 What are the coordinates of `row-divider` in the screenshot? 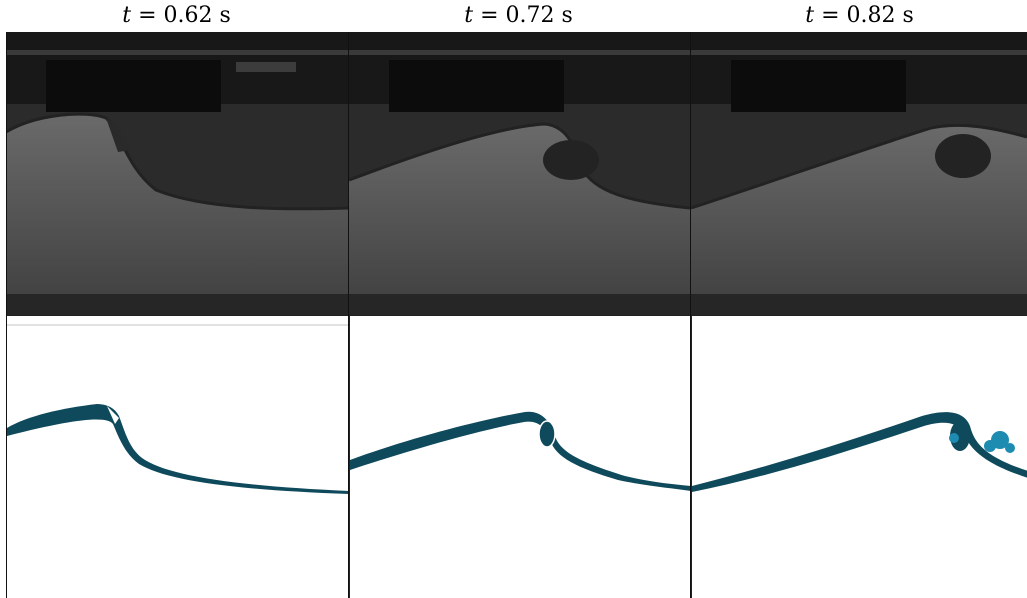 It's located at (516, 315).